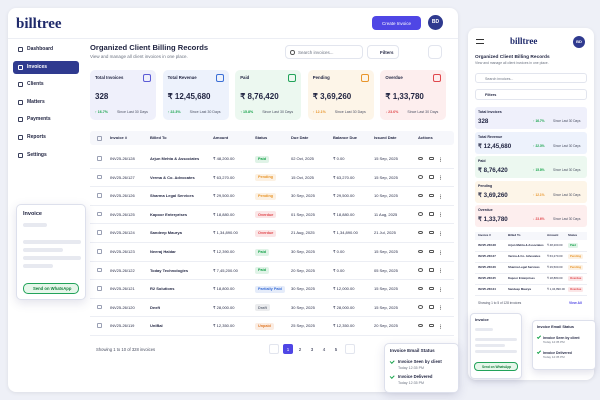 The height and width of the screenshot is (400, 600). What do you see at coordinates (386, 196) in the screenshot?
I see `cell-text: 10 Sep, 2025` at bounding box center [386, 196].